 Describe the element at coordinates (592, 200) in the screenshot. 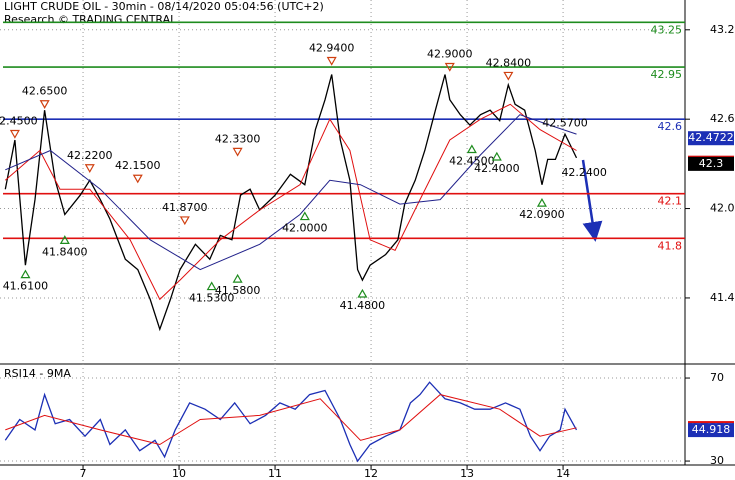

I see `forecast-arrow` at that location.